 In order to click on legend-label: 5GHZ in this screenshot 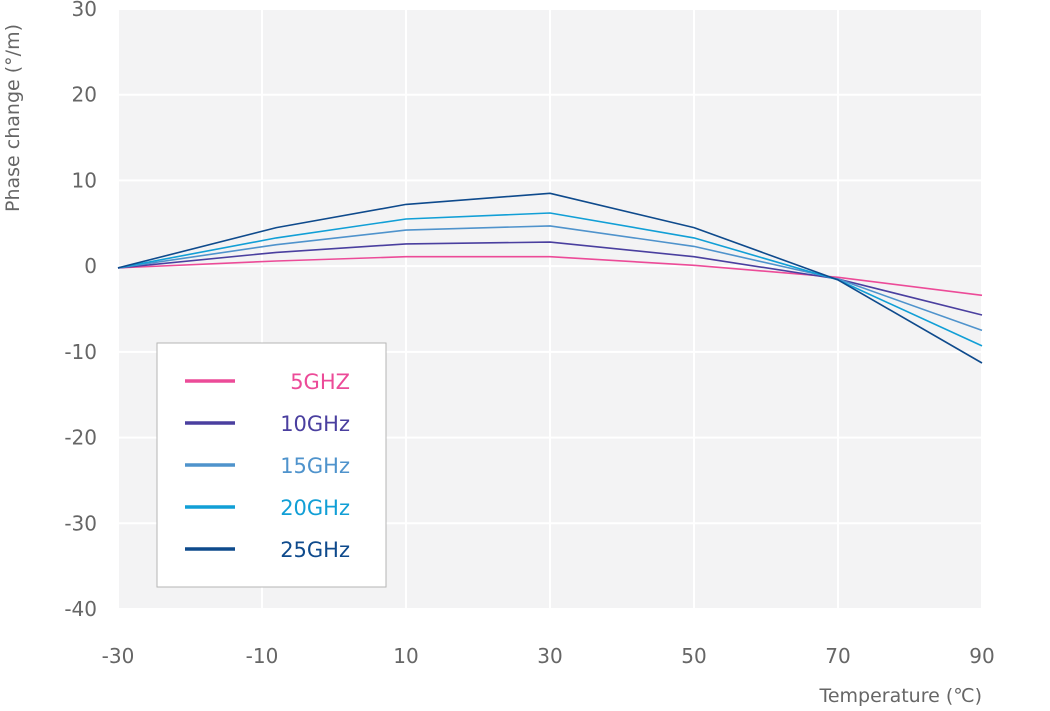, I will do `click(320, 382)`.